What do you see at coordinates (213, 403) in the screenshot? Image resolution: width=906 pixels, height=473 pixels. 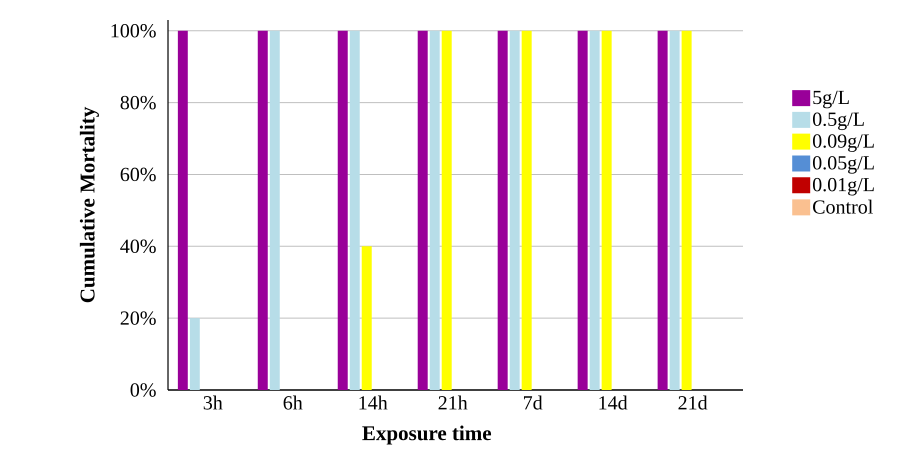 I see `x-tick-label: 3h` at bounding box center [213, 403].